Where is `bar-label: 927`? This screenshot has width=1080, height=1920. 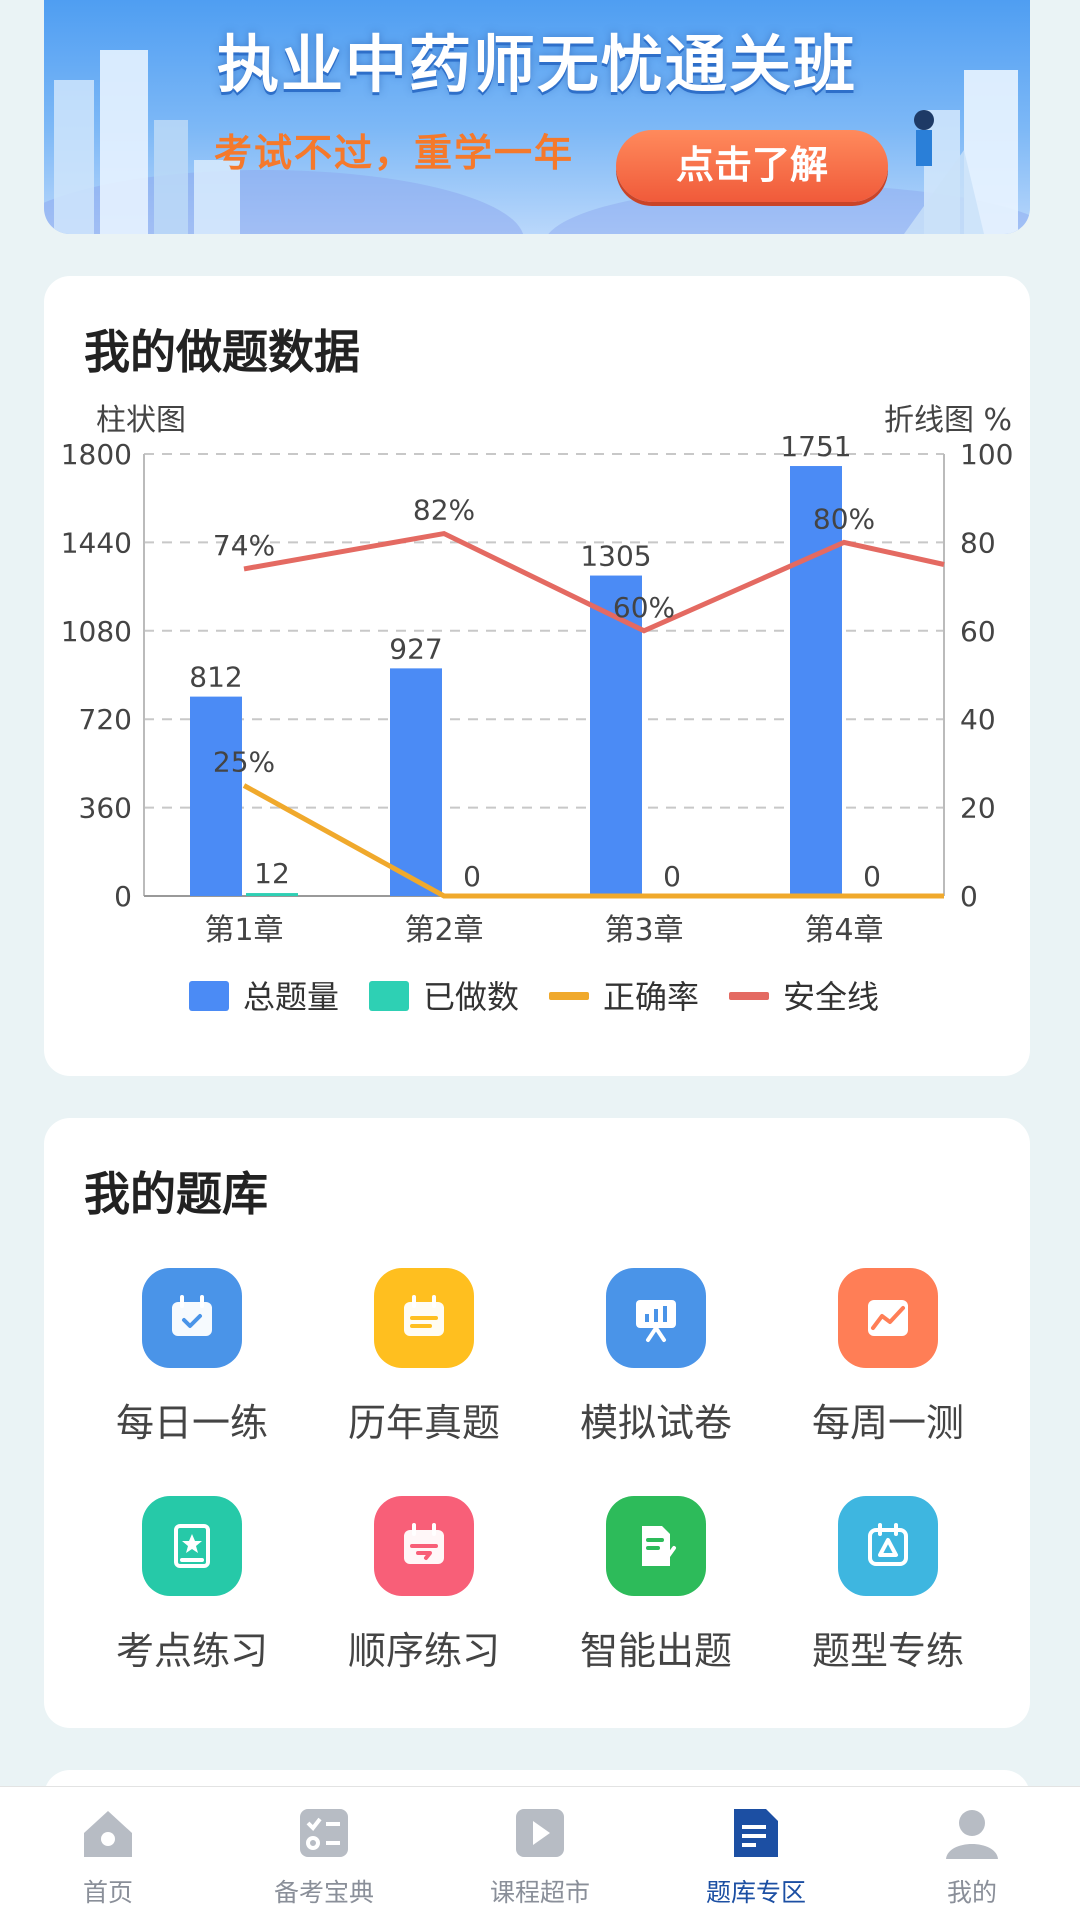
bar-label: 927 is located at coordinates (415, 648).